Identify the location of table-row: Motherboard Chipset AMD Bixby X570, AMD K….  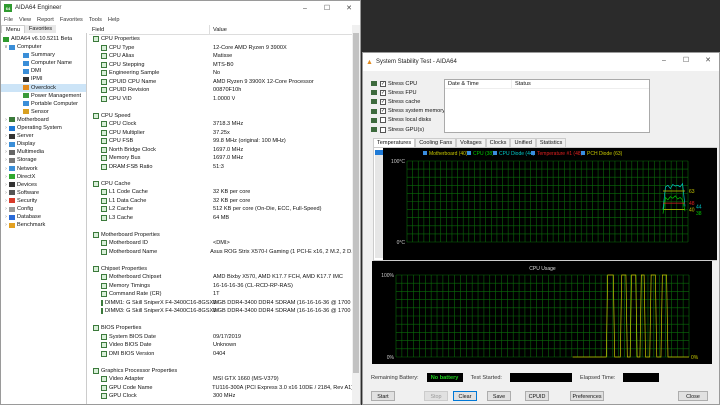
(220, 277).